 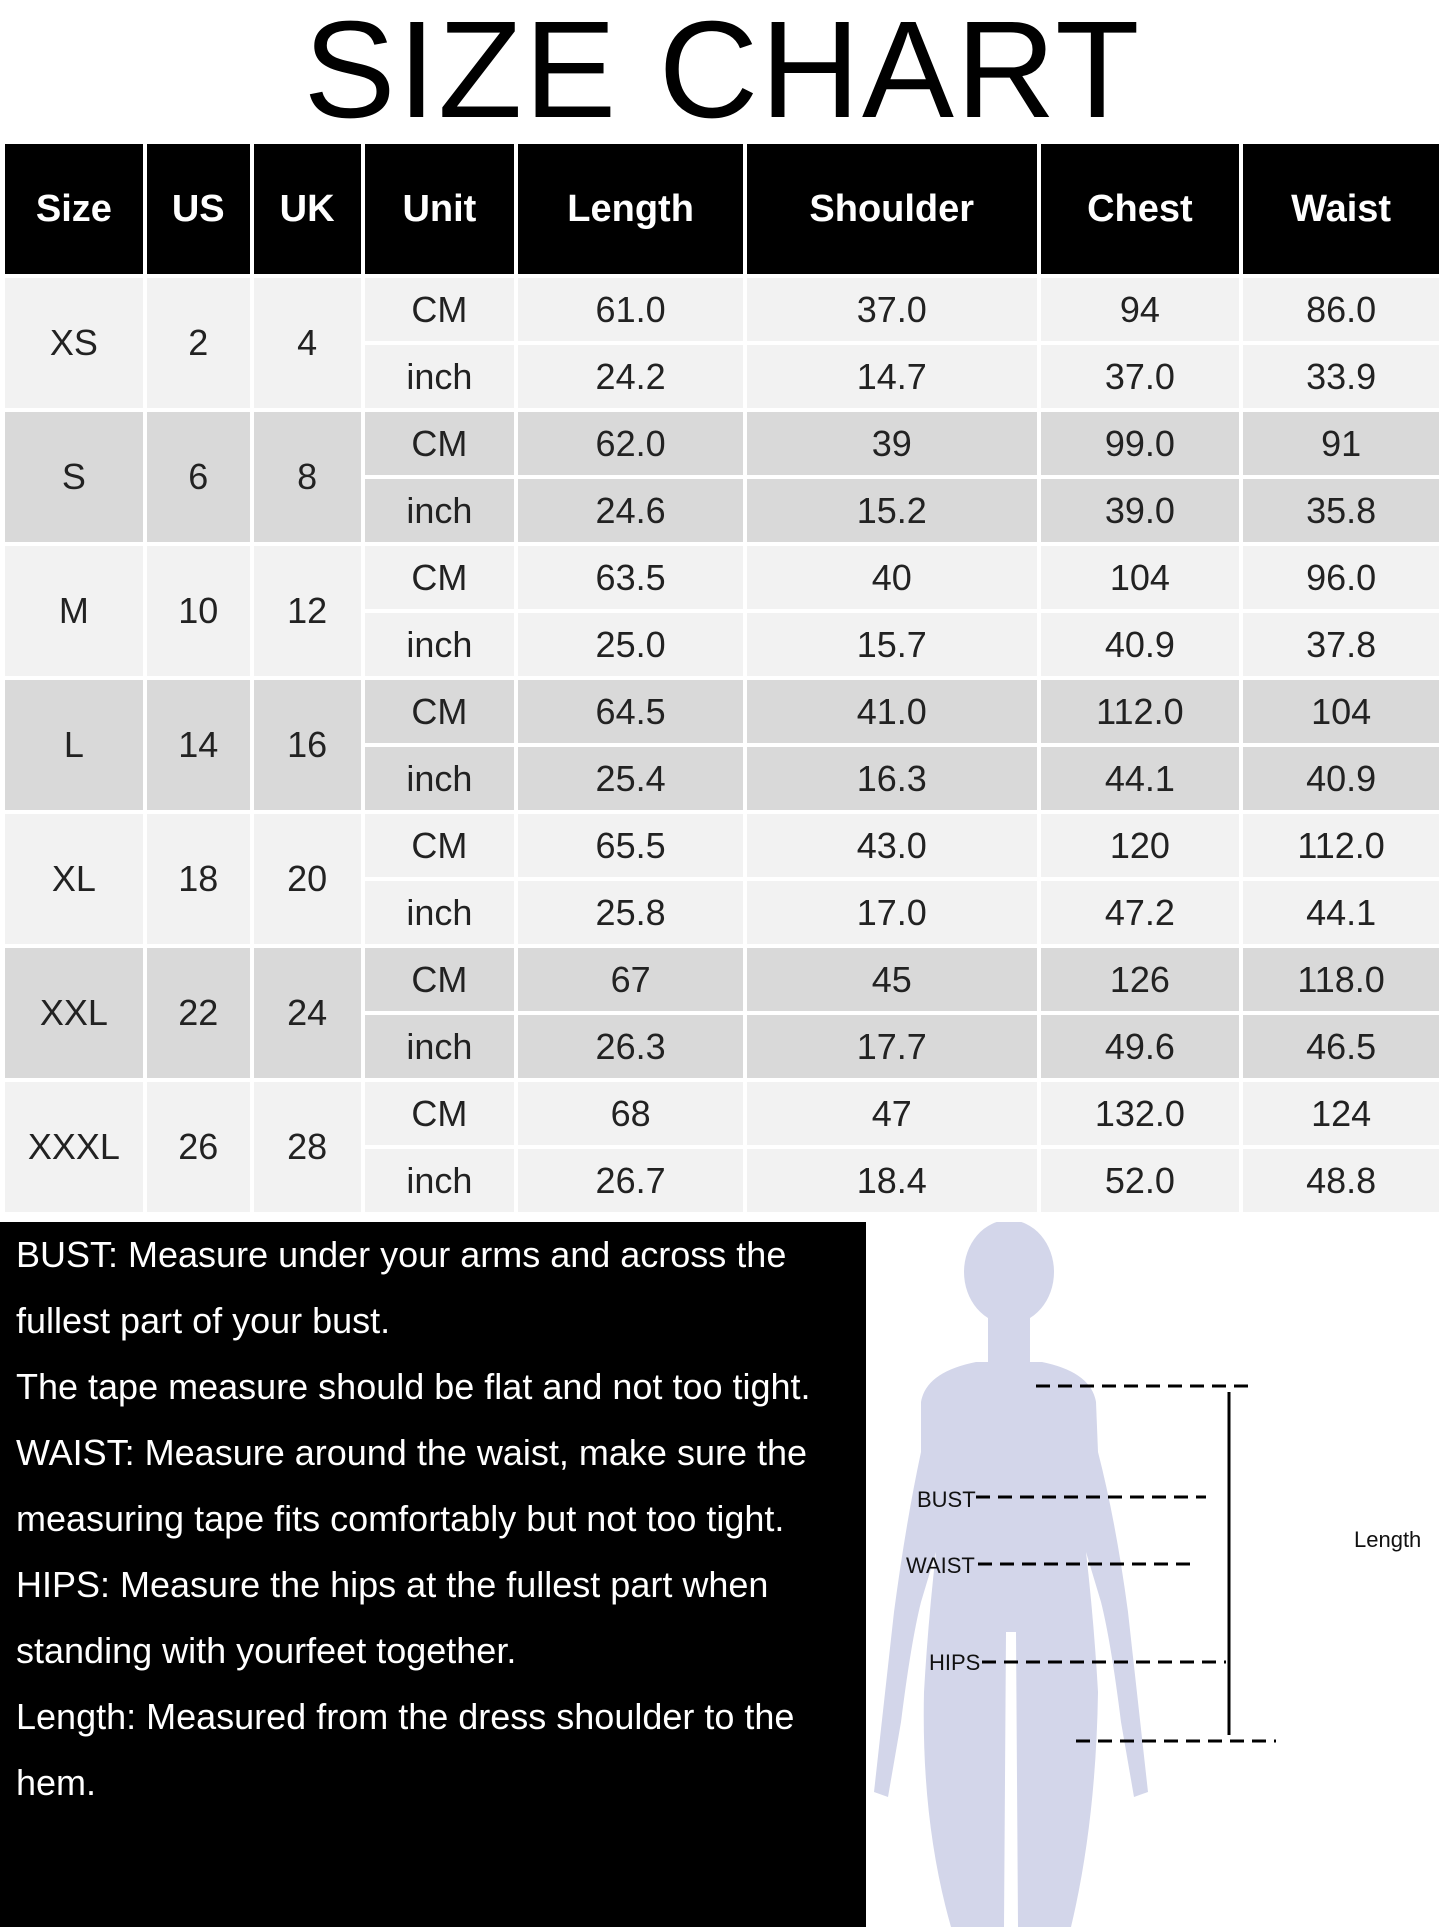 I want to click on cell-length: 61.0, so click(x=630, y=309).